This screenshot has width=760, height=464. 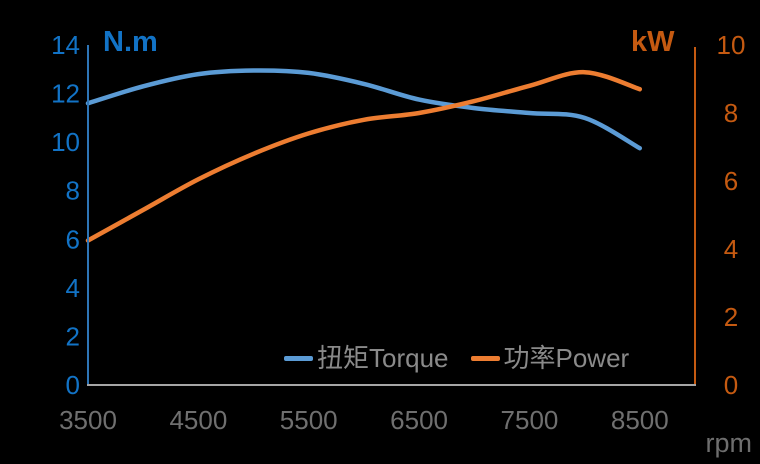 What do you see at coordinates (65, 142) in the screenshot?
I see `left-axis-tick-label: 10` at bounding box center [65, 142].